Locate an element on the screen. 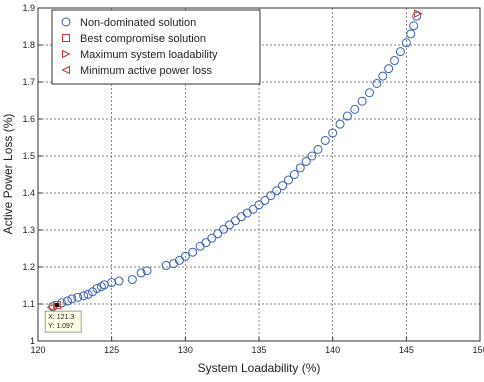 This screenshot has height=382, width=484. y-tick-label: 1.6 is located at coordinates (28, 119).